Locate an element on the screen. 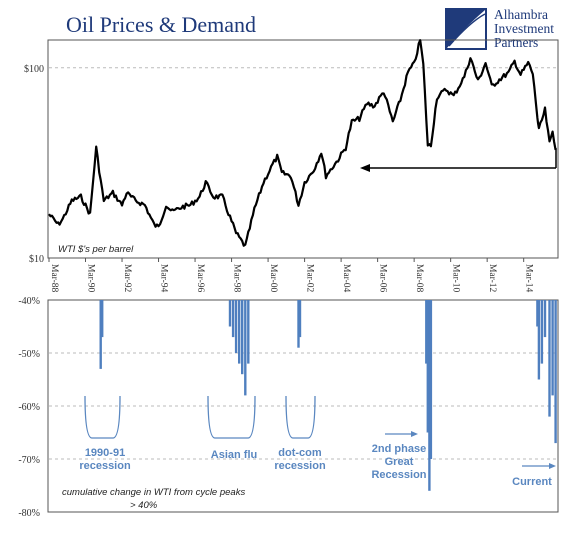 The height and width of the screenshot is (541, 577). episode-label: Current is located at coordinates (532, 482).